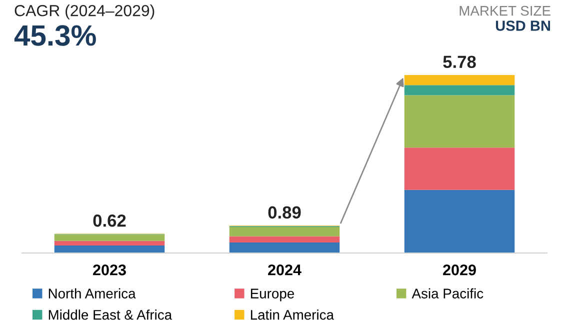 This screenshot has width=565, height=335. Describe the element at coordinates (272, 295) in the screenshot. I see `legend-label: Europe` at that location.